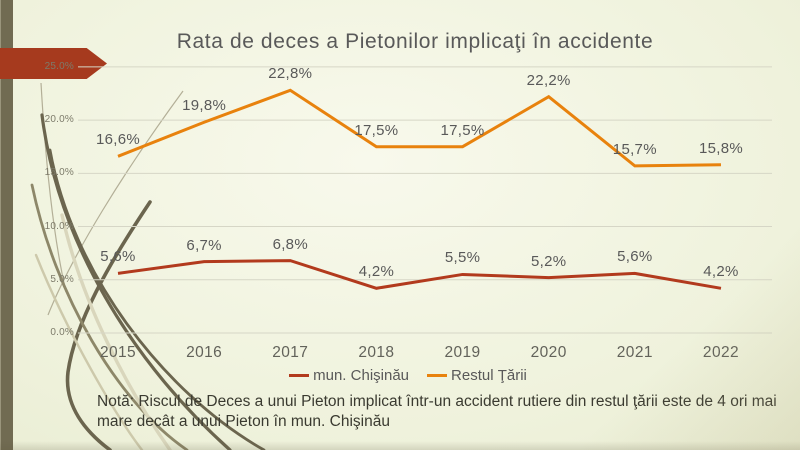  Describe the element at coordinates (59, 66) in the screenshot. I see `y-axis-label: 25.0%` at that location.